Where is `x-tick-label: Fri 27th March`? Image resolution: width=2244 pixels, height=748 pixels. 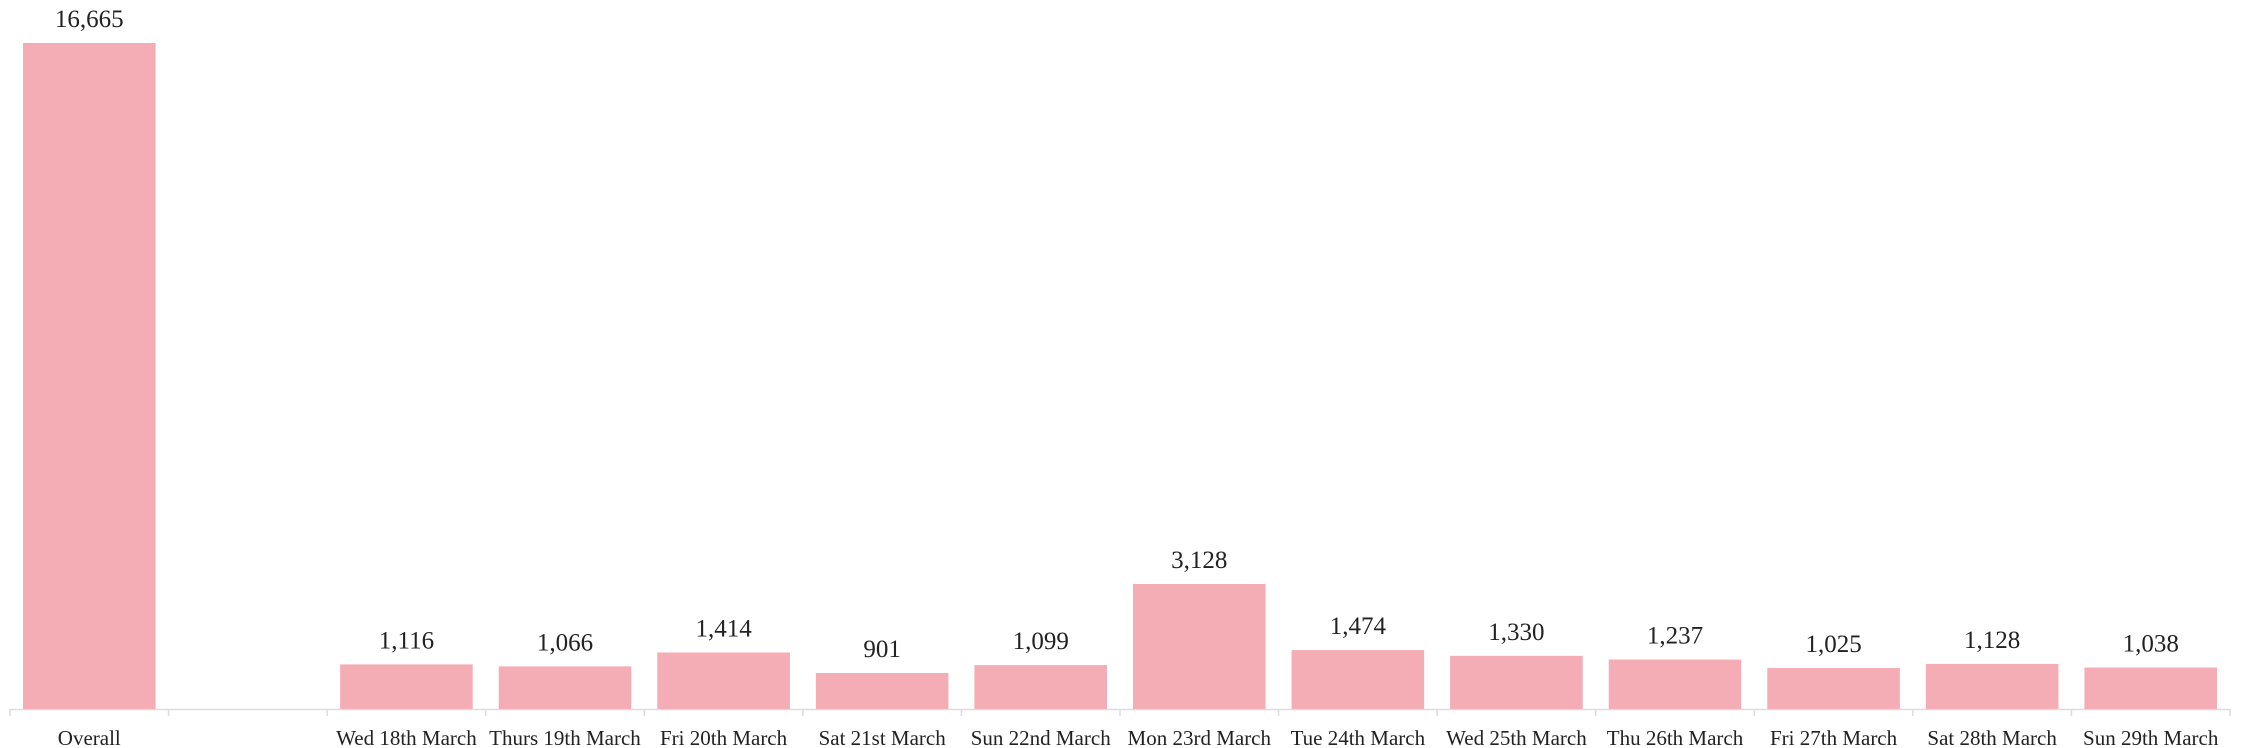 x-tick-label: Fri 27th March is located at coordinates (1834, 737).